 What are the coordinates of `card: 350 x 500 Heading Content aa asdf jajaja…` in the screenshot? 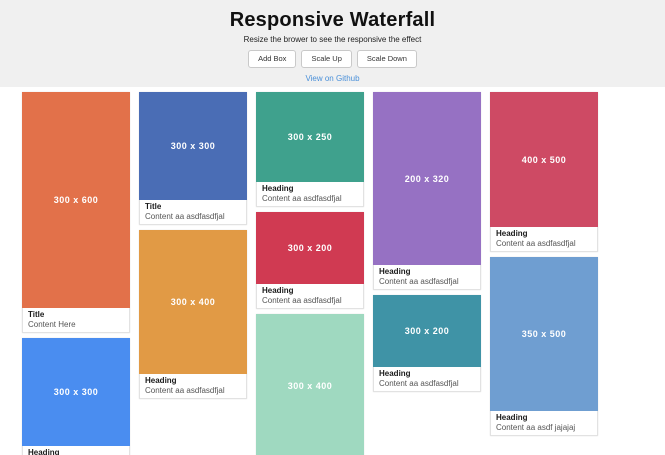 It's located at (544, 346).